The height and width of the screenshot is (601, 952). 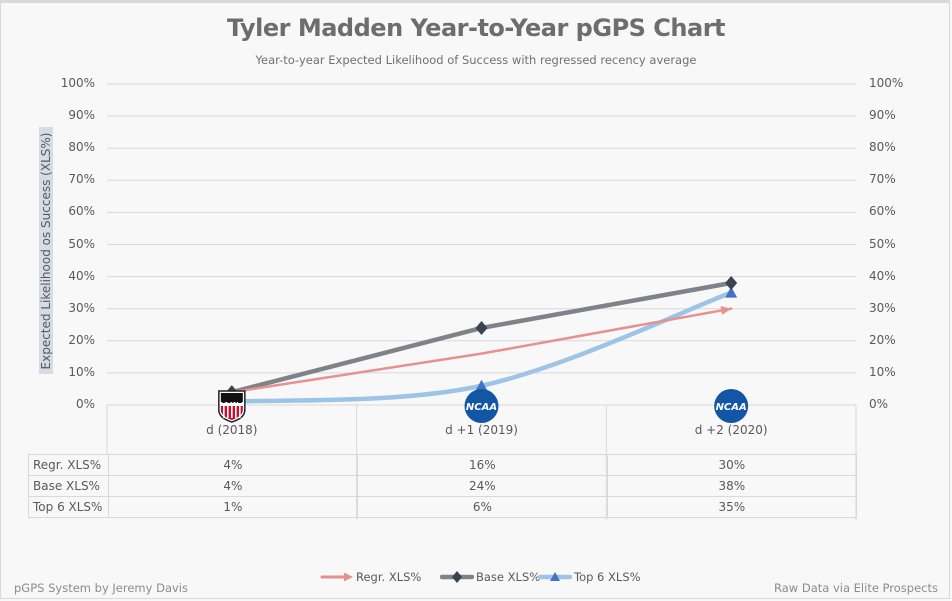 What do you see at coordinates (508, 577) in the screenshot?
I see `legend-label: Base XLS%` at bounding box center [508, 577].